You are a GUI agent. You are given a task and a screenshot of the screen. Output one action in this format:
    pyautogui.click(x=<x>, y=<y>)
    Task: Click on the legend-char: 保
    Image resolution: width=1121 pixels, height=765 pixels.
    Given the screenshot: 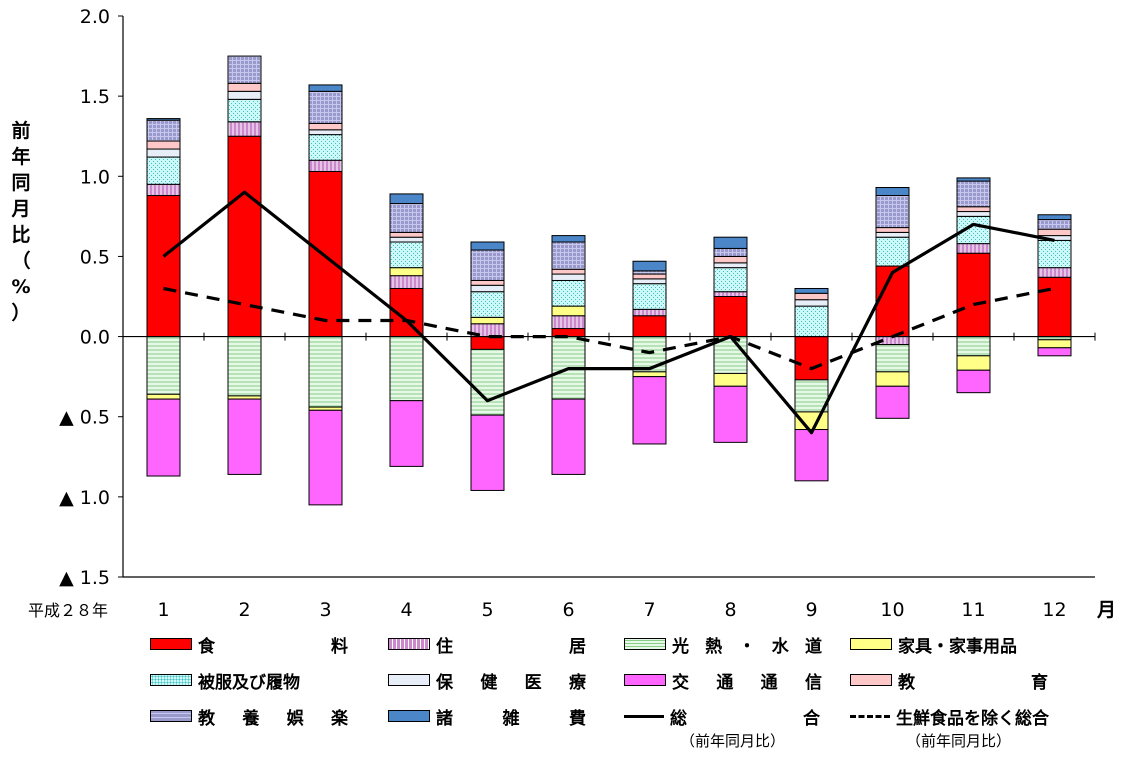 What is the action you would take?
    pyautogui.click(x=444, y=682)
    